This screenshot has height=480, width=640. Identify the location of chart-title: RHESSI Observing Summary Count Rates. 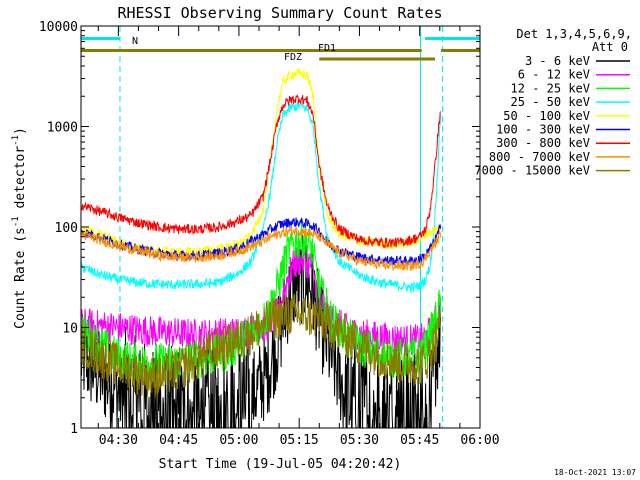
(279, 13).